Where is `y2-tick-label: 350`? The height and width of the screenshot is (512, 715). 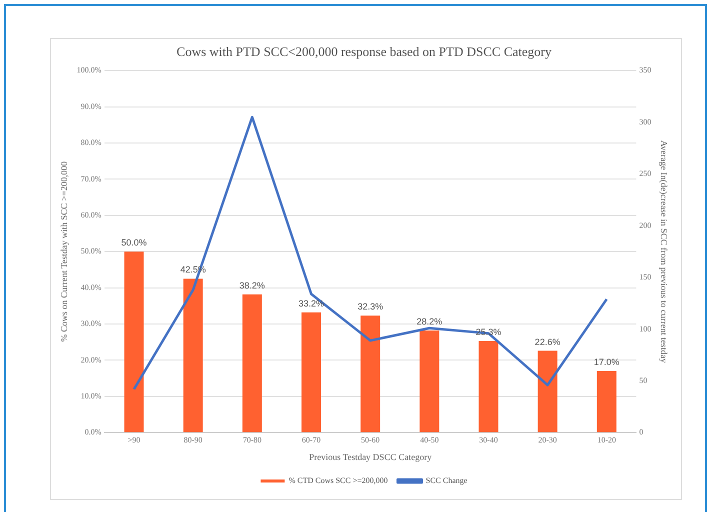 y2-tick-label: 350 is located at coordinates (645, 70).